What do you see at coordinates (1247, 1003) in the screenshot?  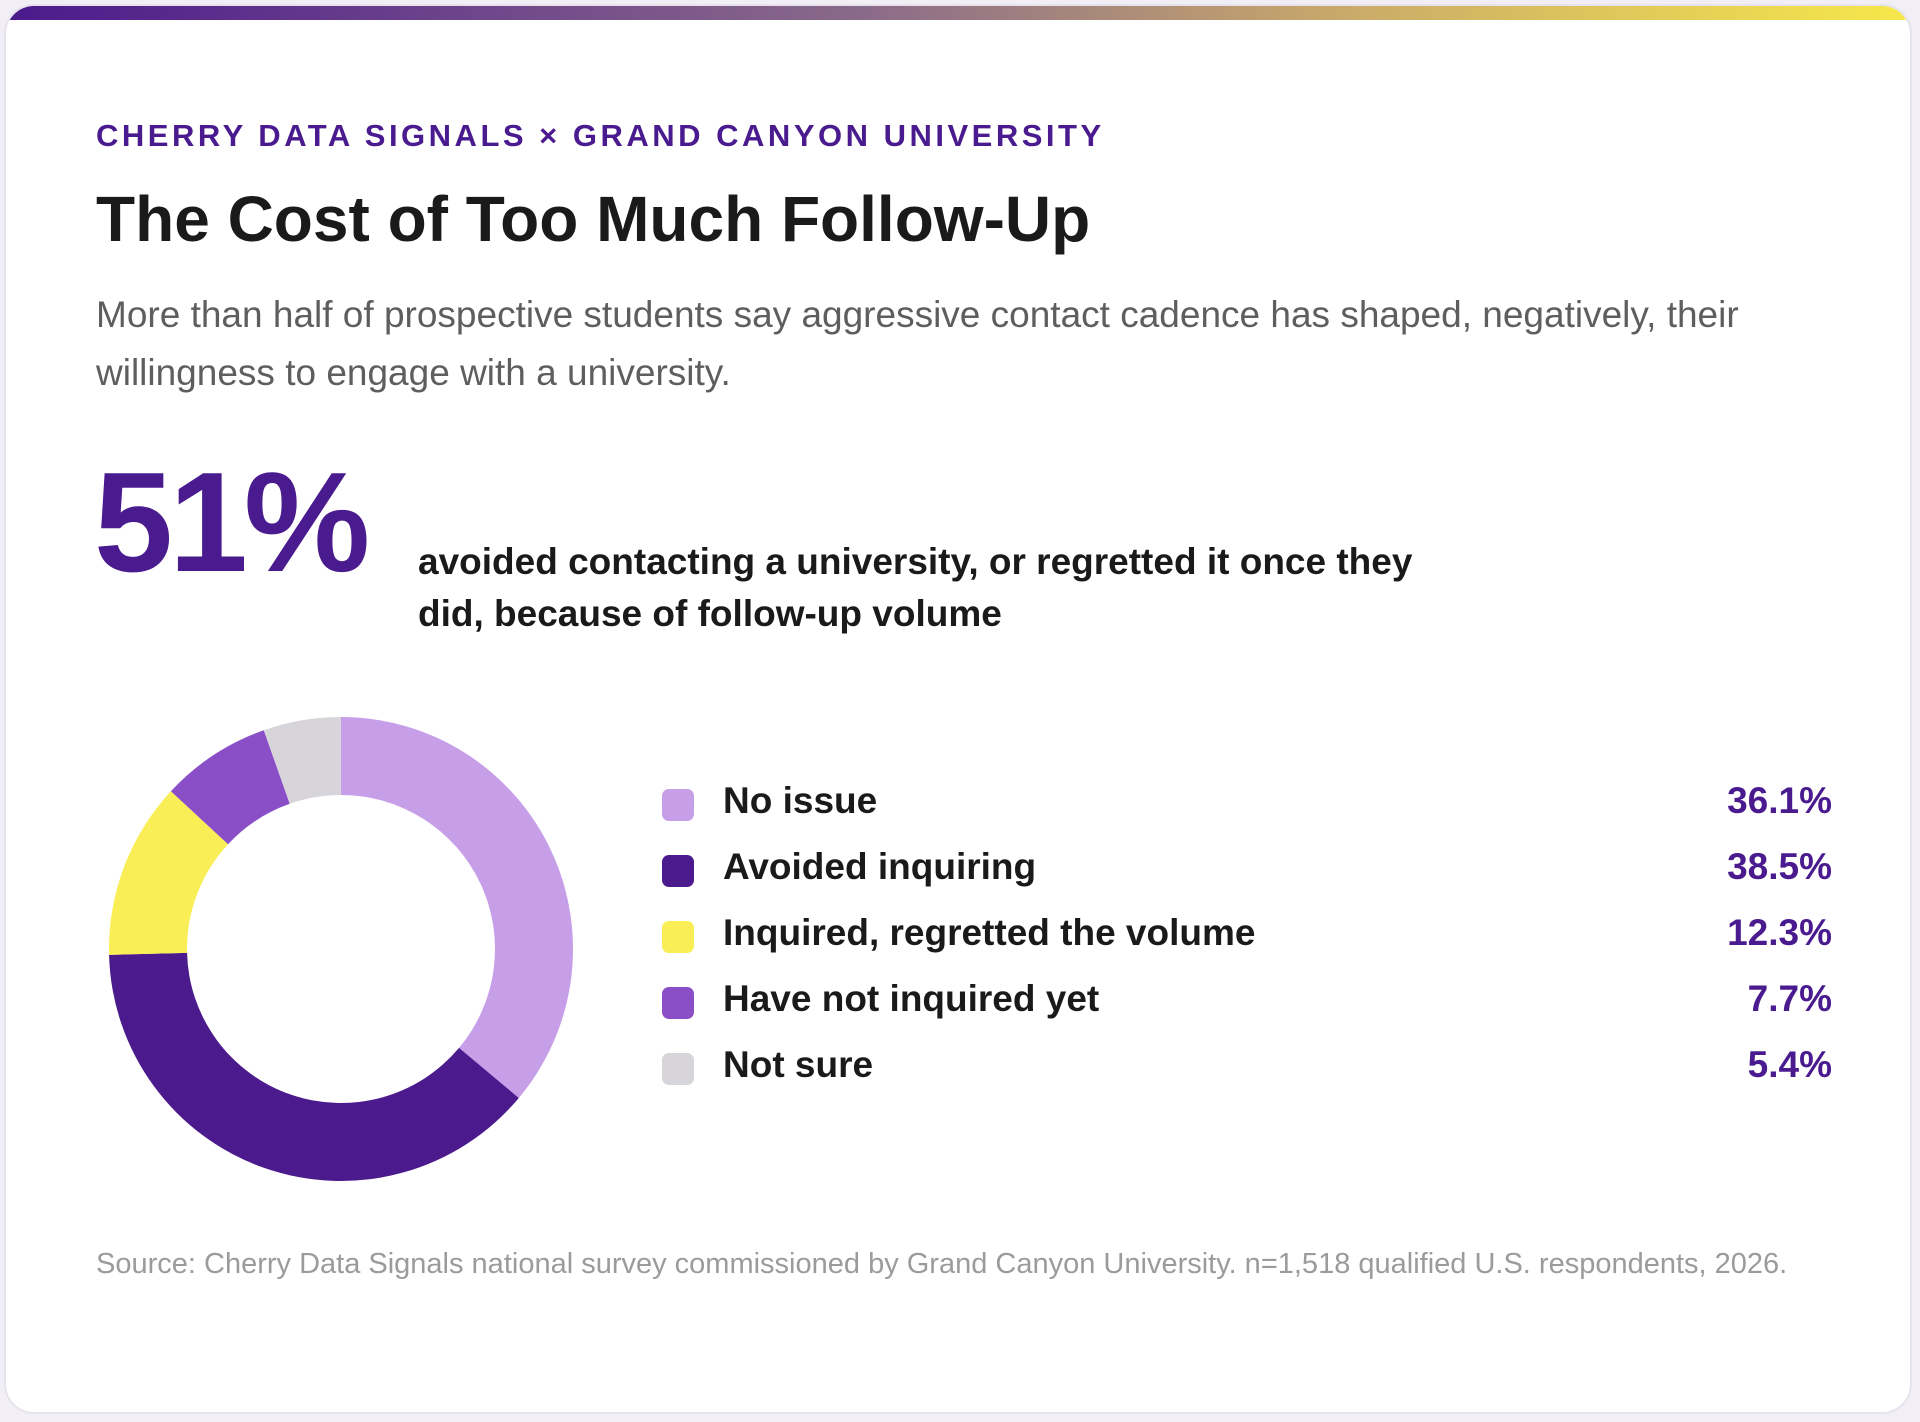 I see `legend-item: Have not inquired yet 7.7%` at bounding box center [1247, 1003].